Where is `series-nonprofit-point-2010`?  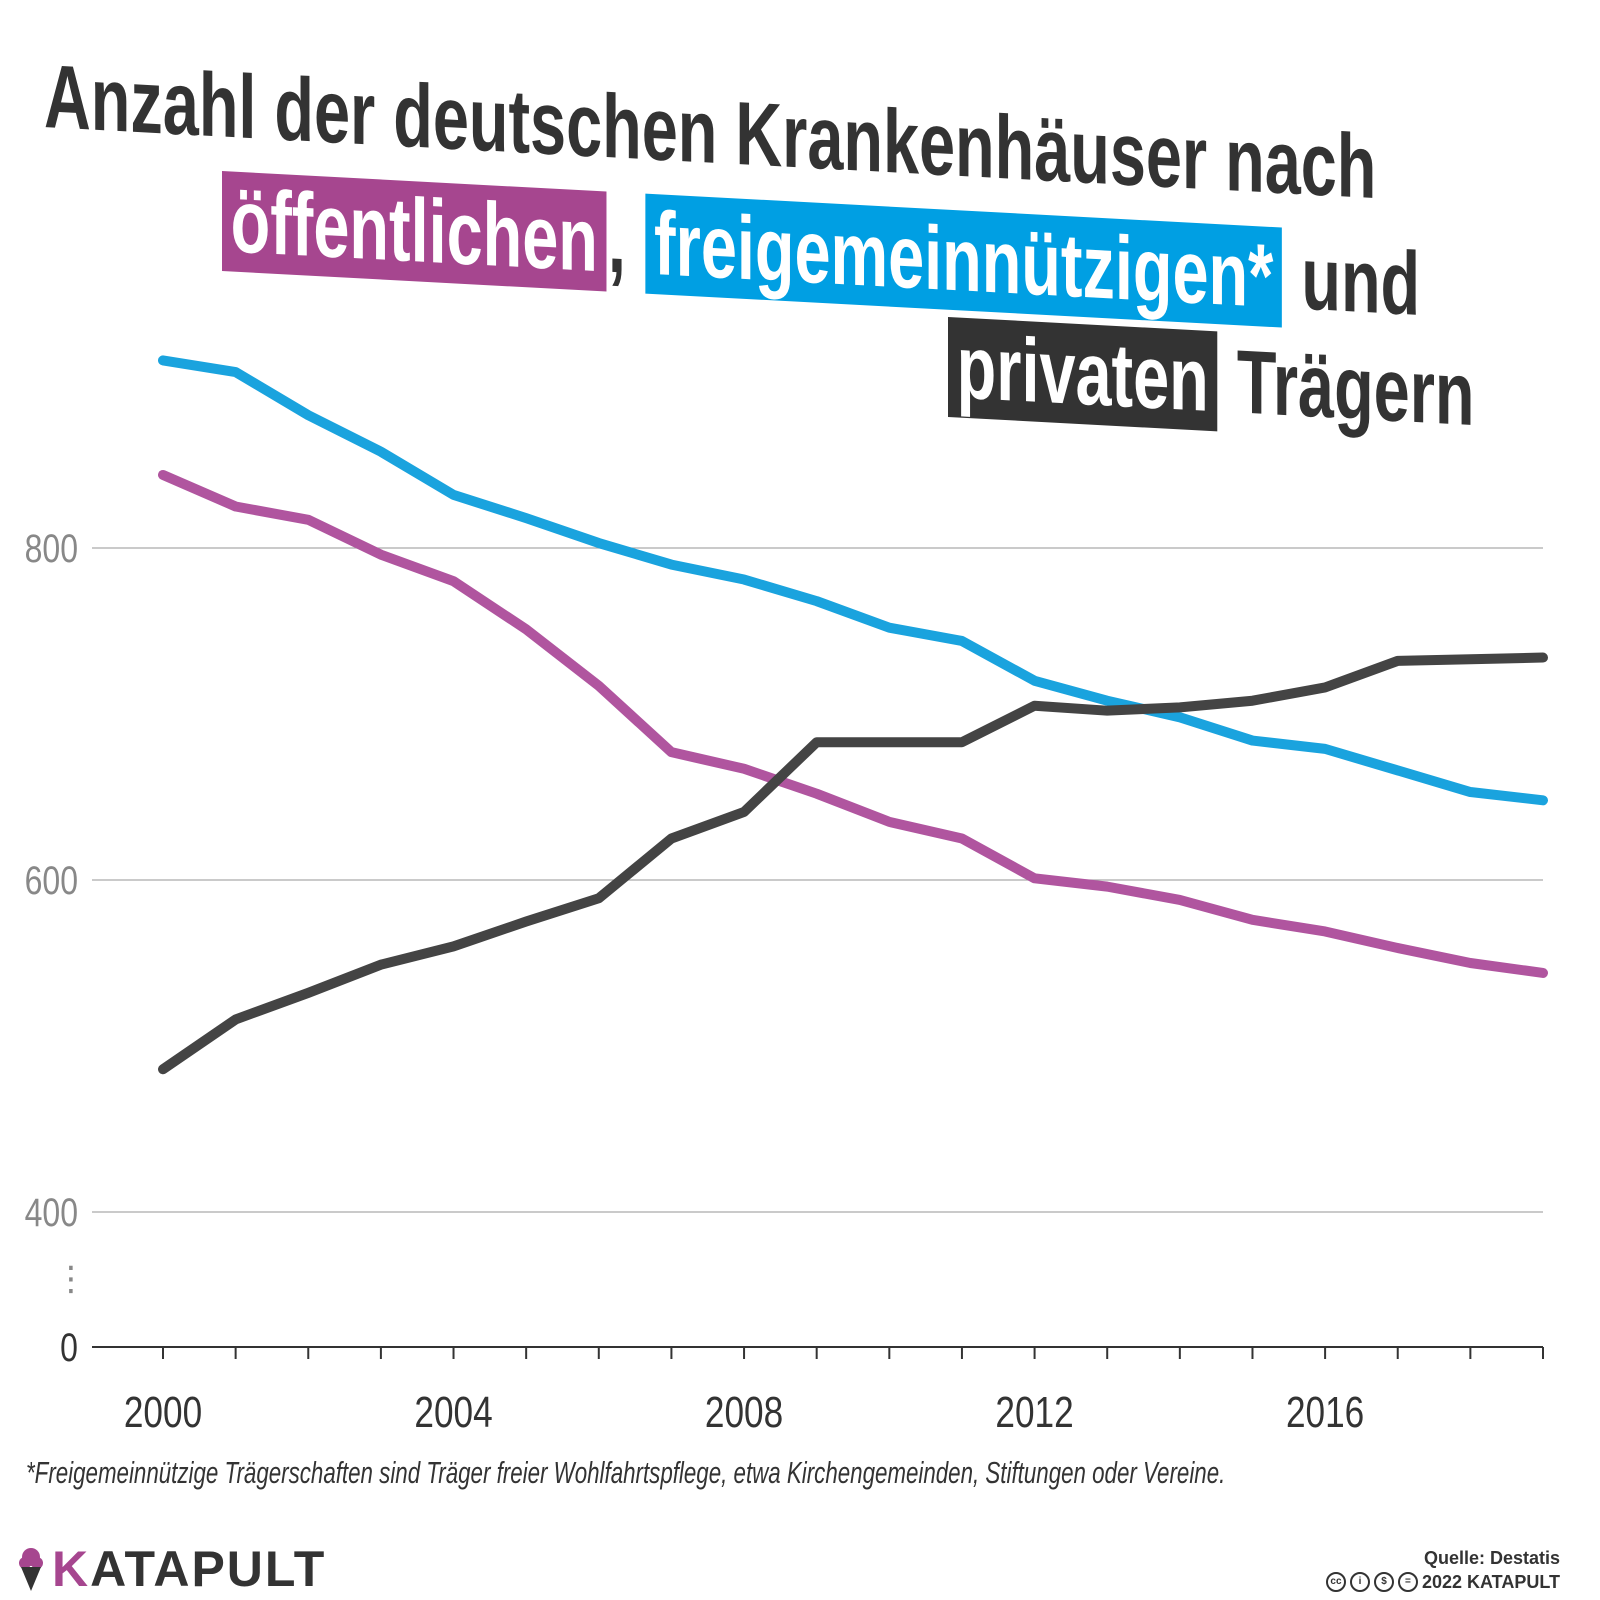
series-nonprofit-point-2010 is located at coordinates (889, 627).